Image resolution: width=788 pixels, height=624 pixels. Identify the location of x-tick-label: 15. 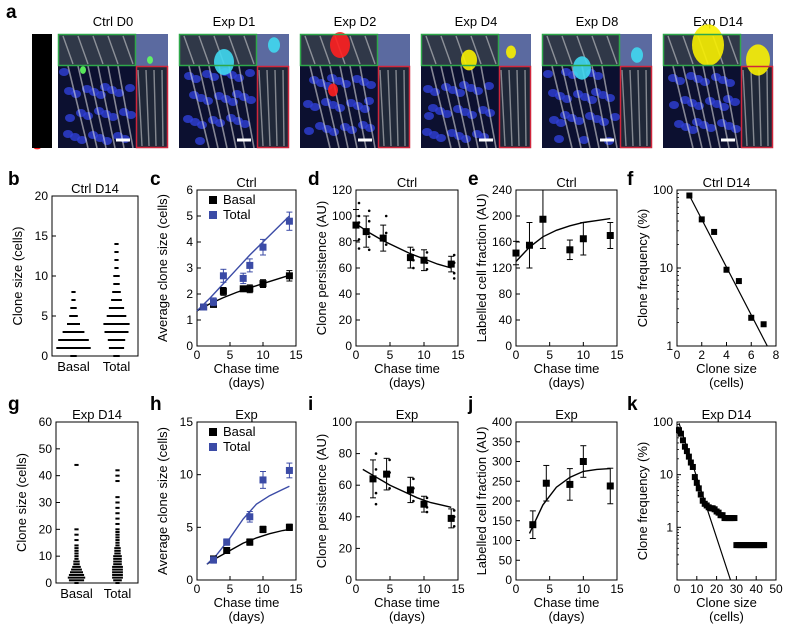
(458, 355).